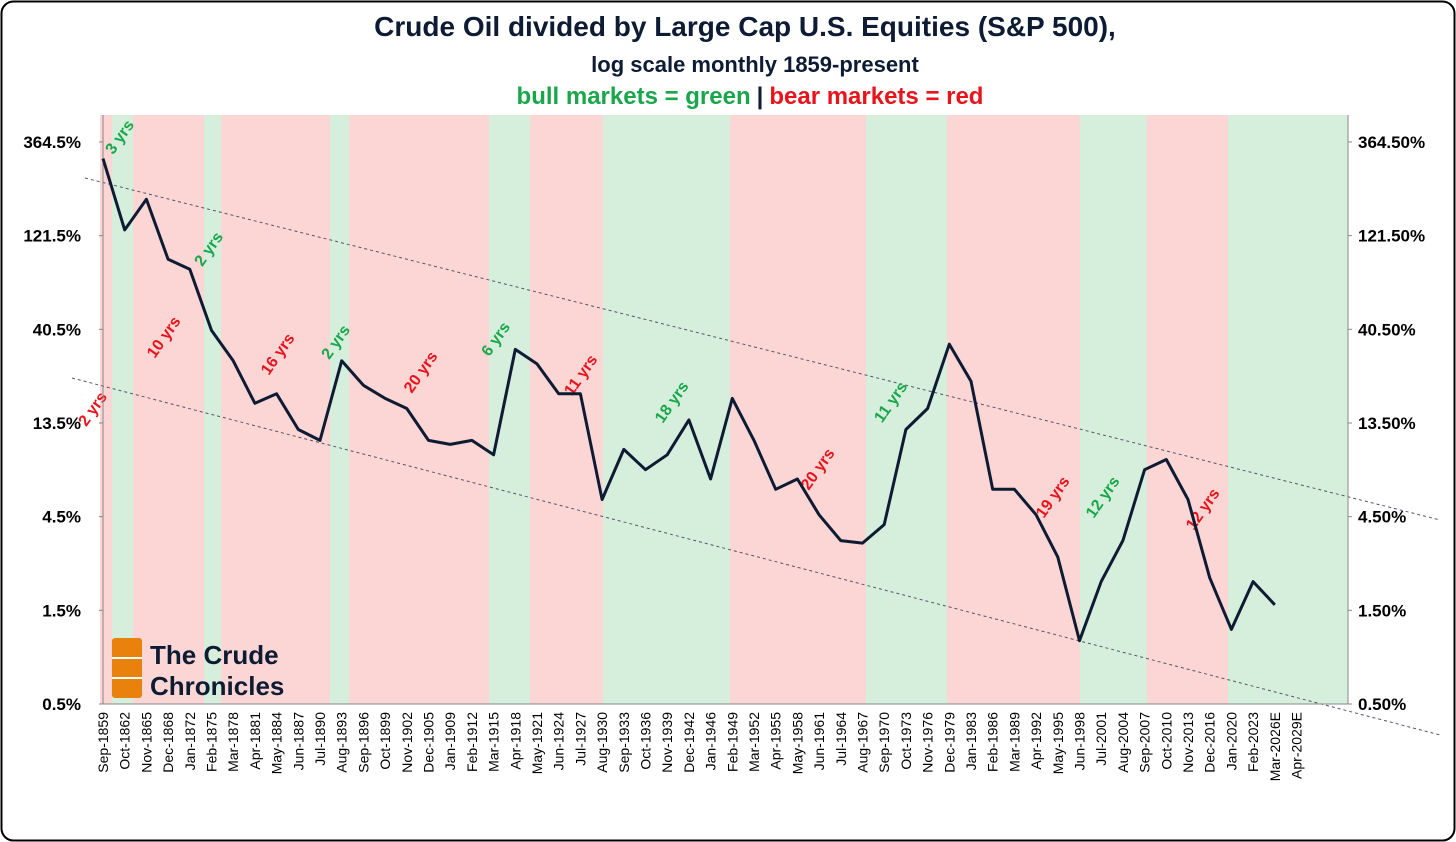 This screenshot has height=842, width=1456. I want to click on x-tick-label: Jan-1946, so click(711, 741).